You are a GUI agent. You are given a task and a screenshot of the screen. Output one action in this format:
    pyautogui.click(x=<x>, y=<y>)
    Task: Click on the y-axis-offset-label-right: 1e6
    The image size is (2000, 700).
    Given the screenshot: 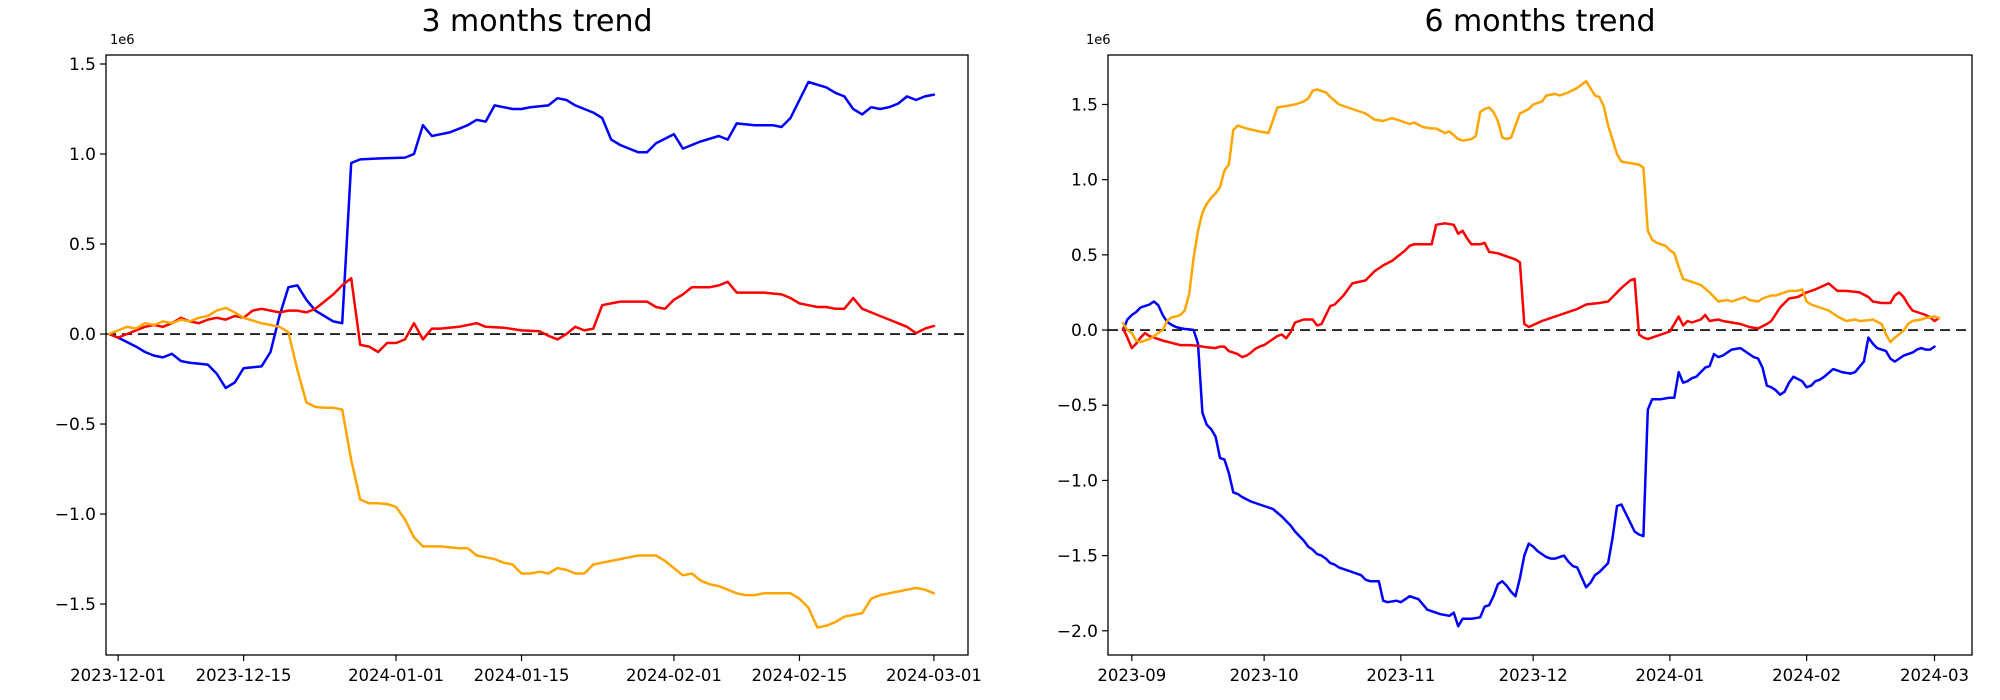 What is the action you would take?
    pyautogui.click(x=1098, y=40)
    